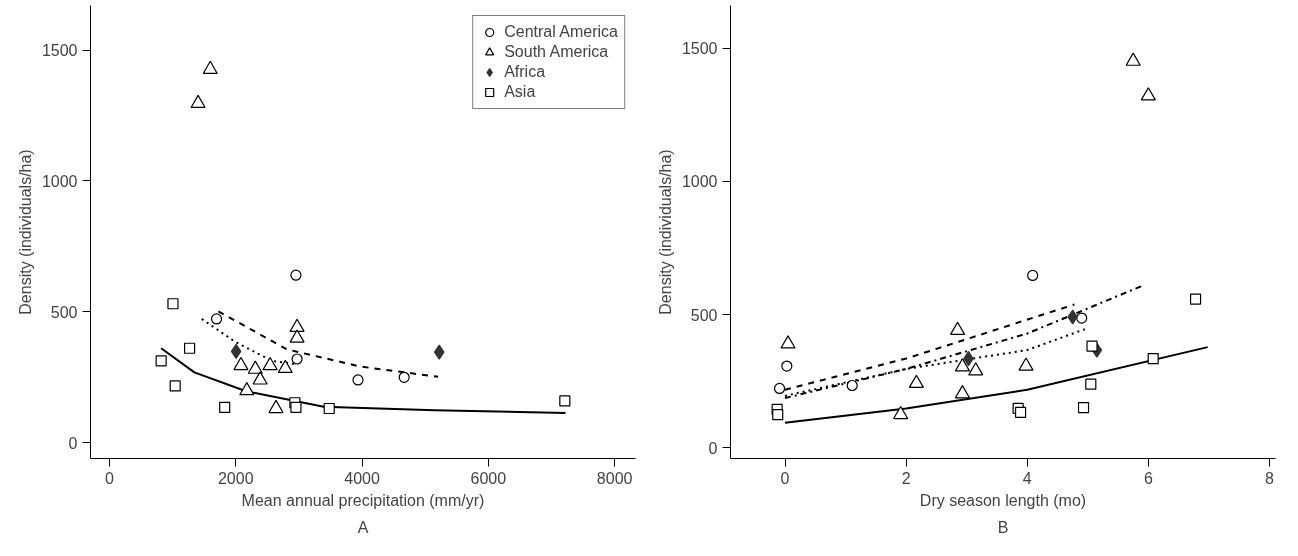 The height and width of the screenshot is (556, 1298). Describe the element at coordinates (561, 32) in the screenshot. I see `legend-label: Central America` at that location.